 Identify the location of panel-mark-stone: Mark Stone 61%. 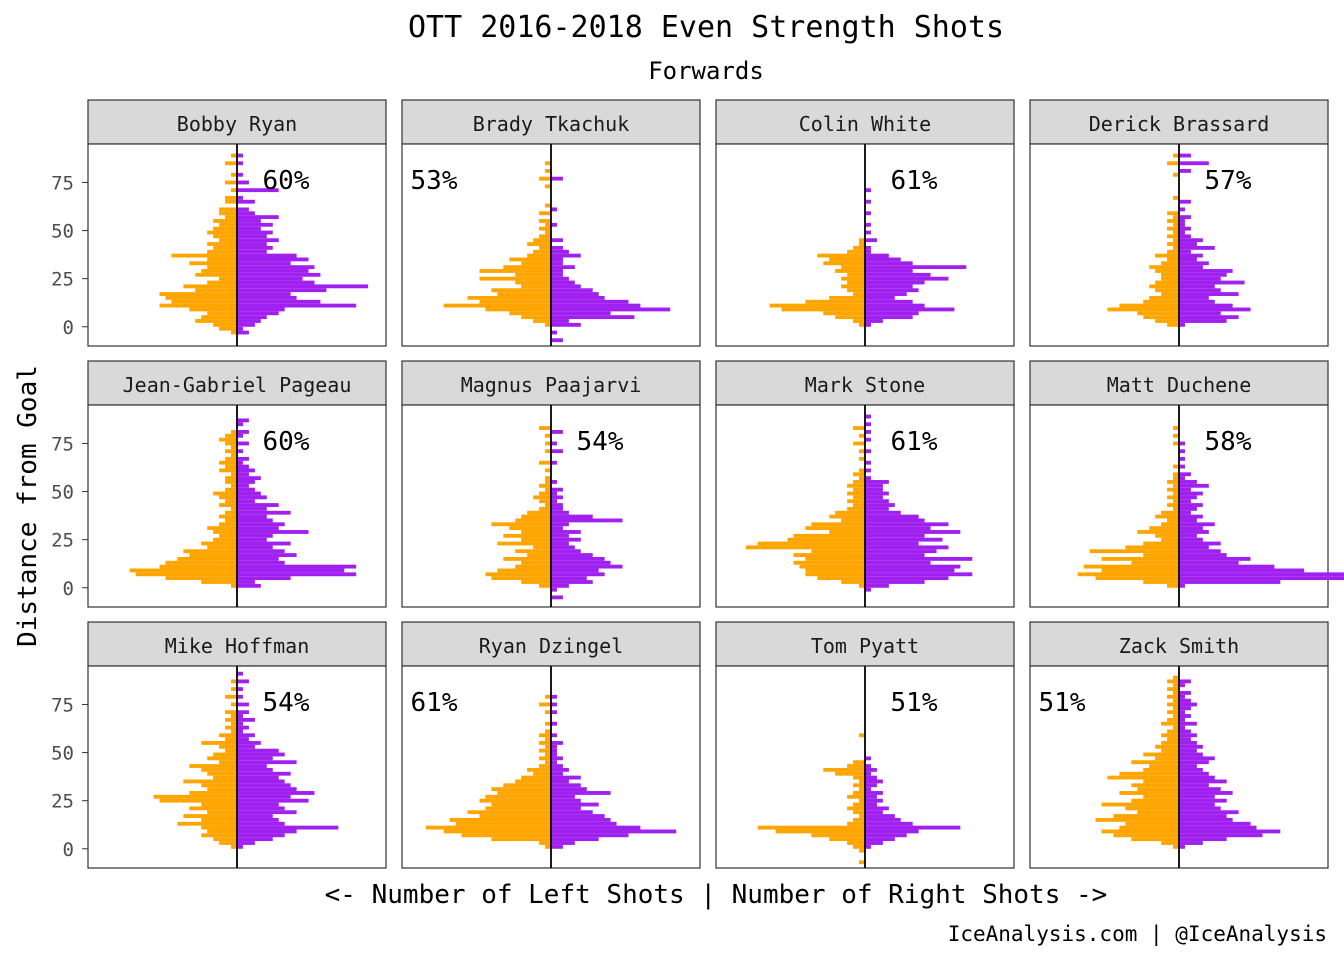
(865, 484).